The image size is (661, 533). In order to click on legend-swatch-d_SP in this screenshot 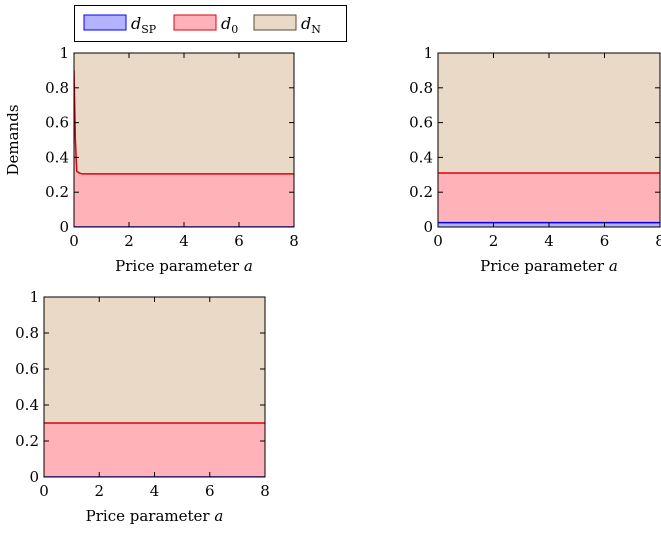, I will do `click(105, 22)`.